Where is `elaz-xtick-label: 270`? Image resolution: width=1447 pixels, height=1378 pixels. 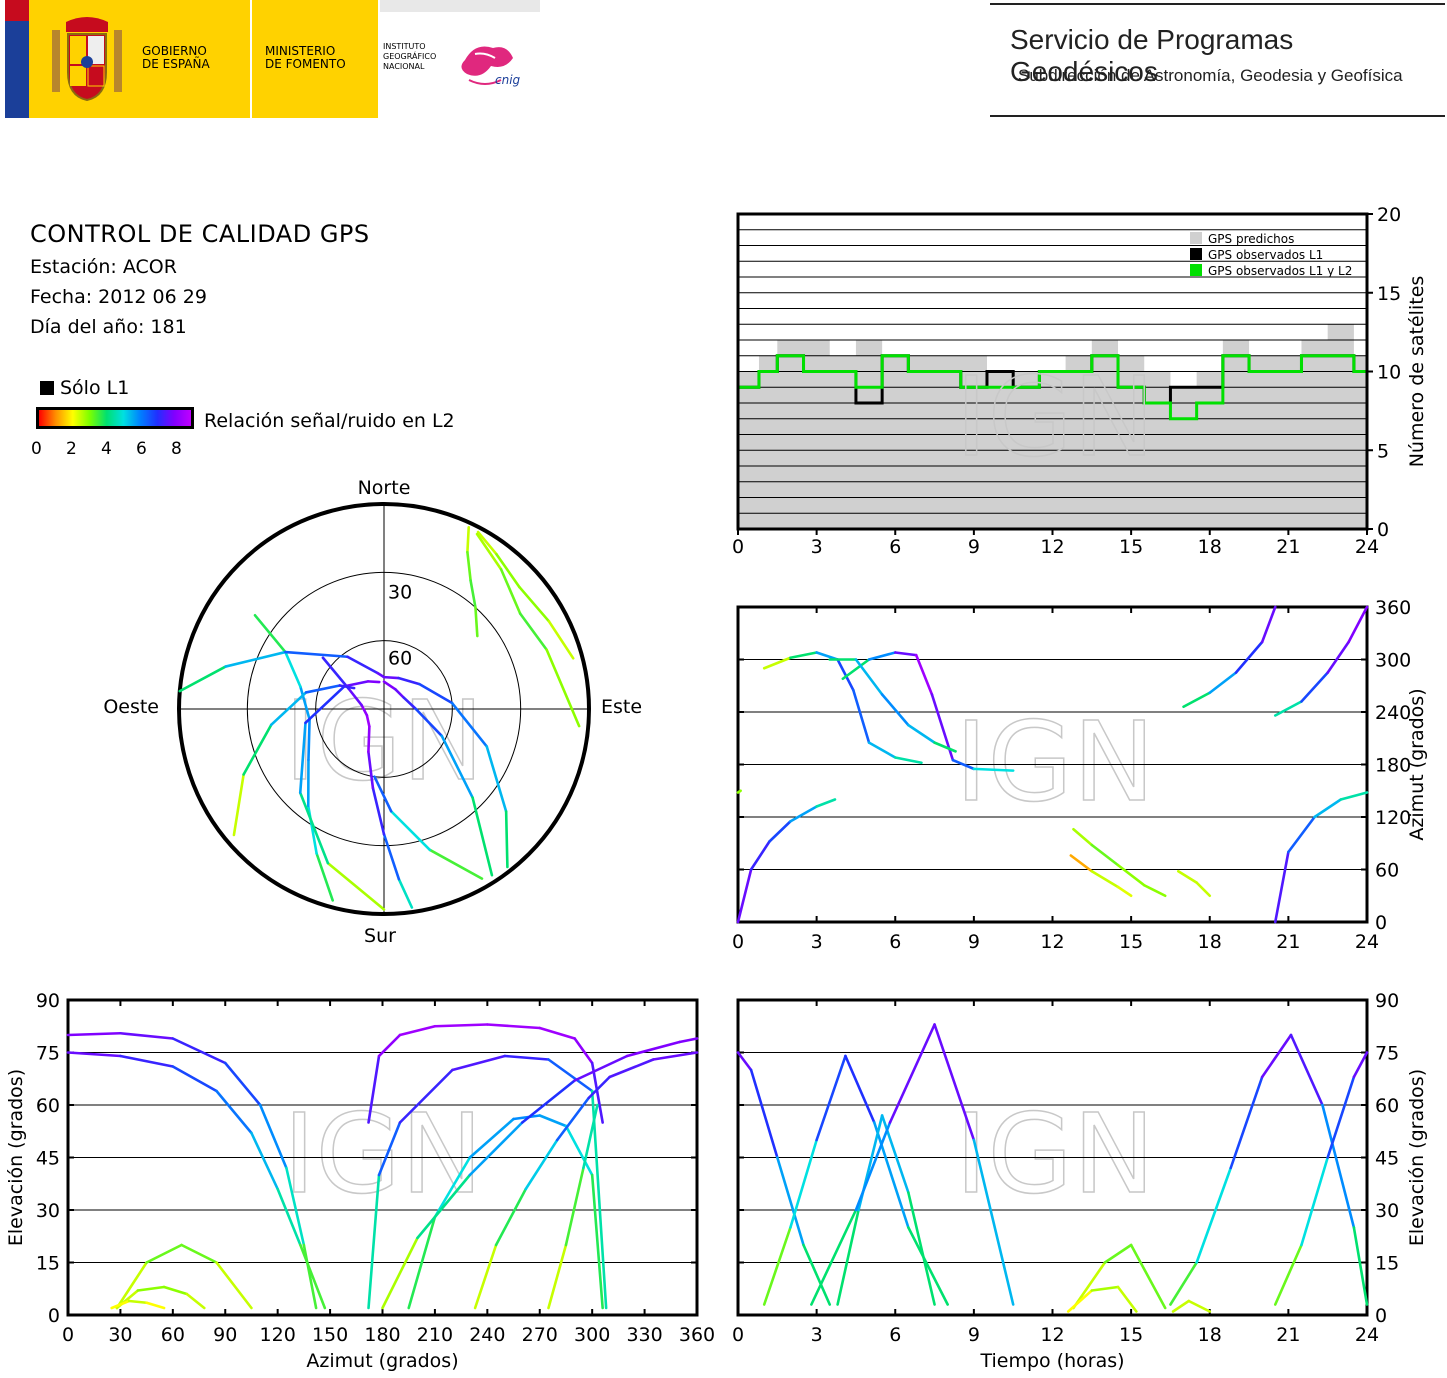 elaz-xtick-label: 270 is located at coordinates (540, 1335).